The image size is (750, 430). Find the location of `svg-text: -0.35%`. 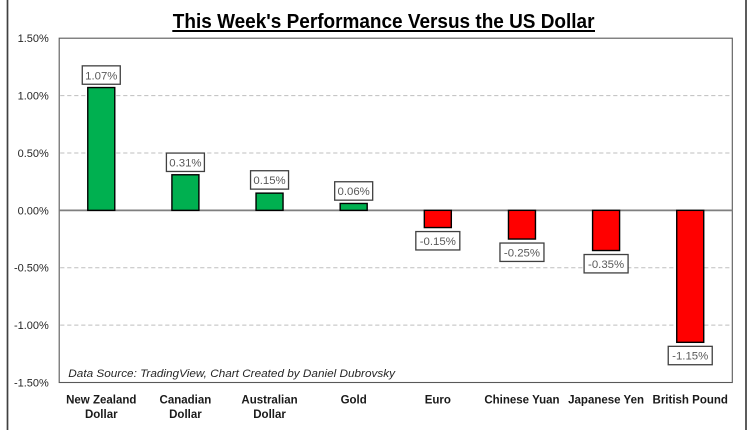

svg-text: -0.35% is located at coordinates (606, 265).